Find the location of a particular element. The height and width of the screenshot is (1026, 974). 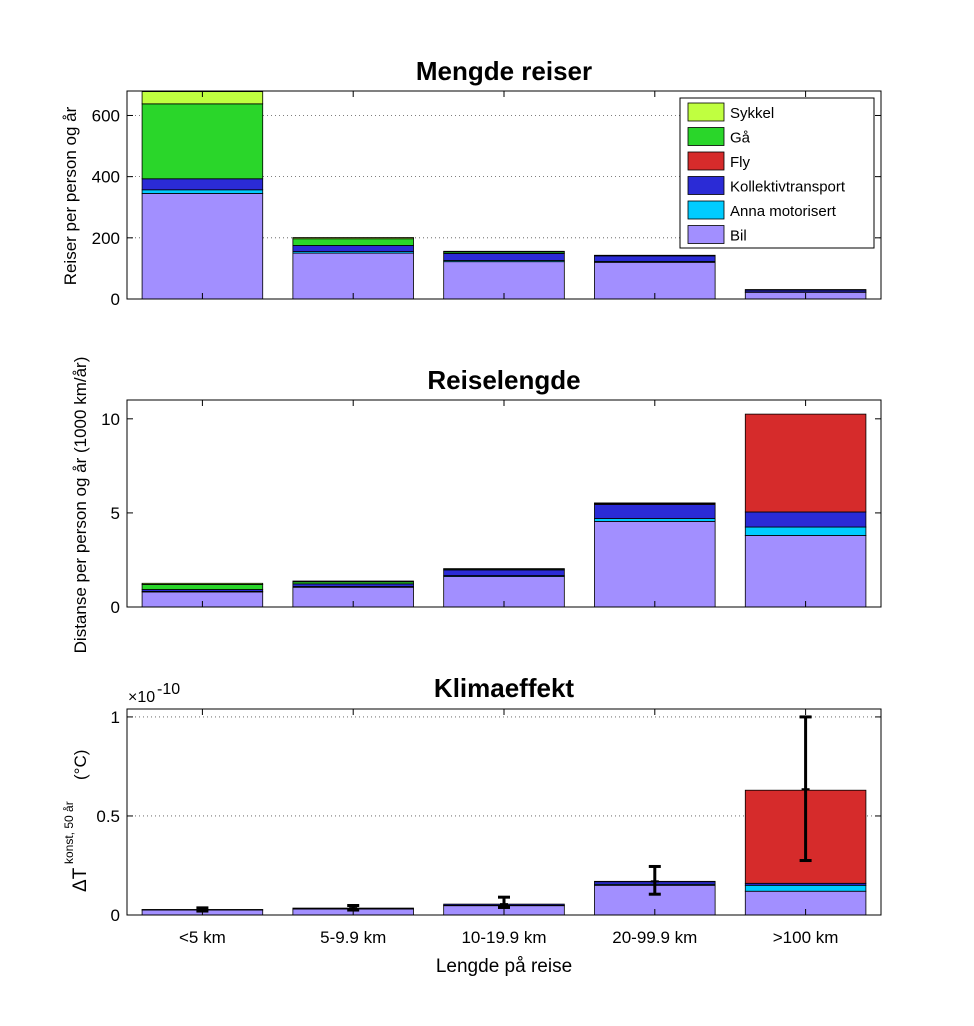

legend-item: Bil is located at coordinates (717, 235).